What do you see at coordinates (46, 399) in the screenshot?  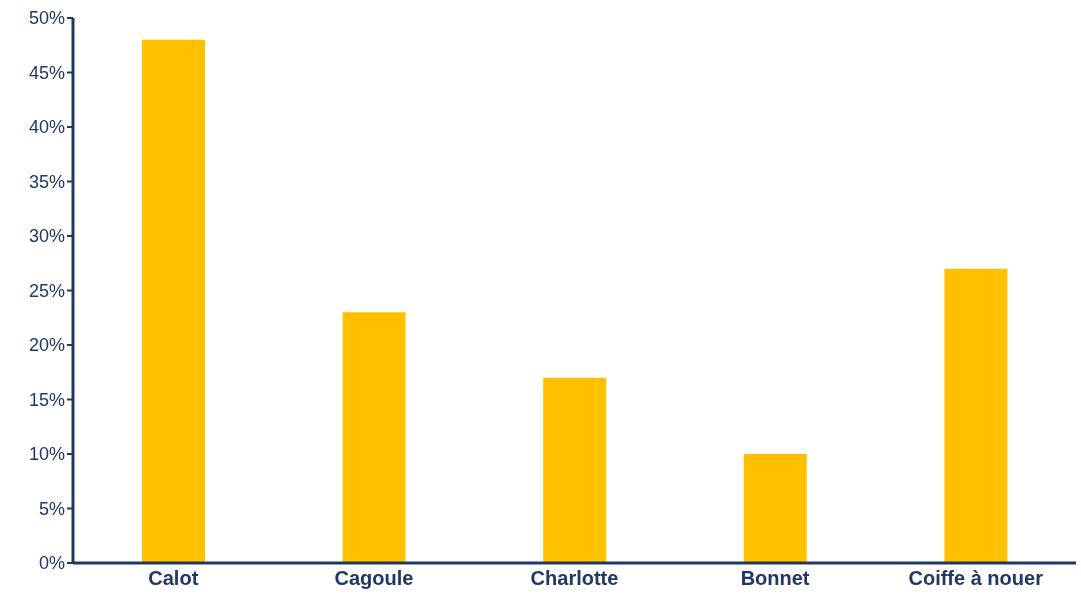 I see `y-tick-label: 15%` at bounding box center [46, 399].